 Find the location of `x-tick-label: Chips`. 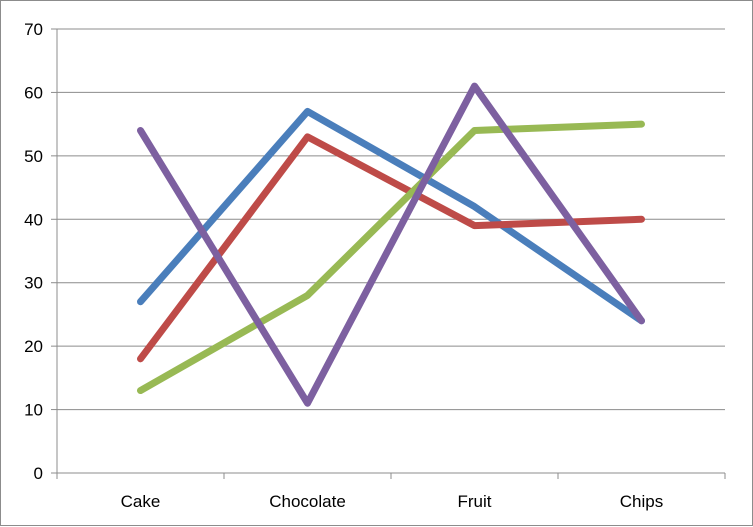

x-tick-label: Chips is located at coordinates (641, 501).